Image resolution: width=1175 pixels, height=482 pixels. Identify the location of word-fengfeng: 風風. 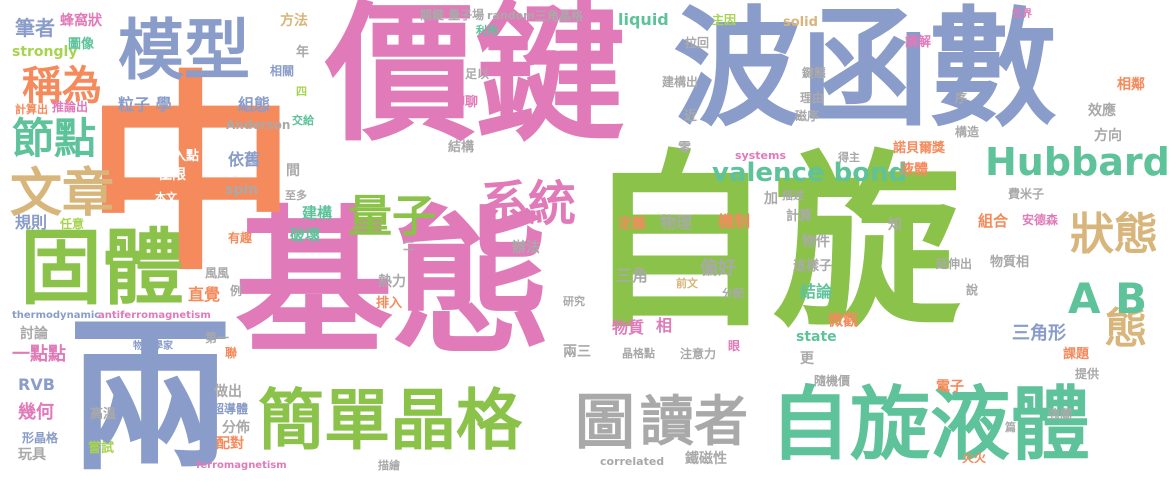
(217, 273).